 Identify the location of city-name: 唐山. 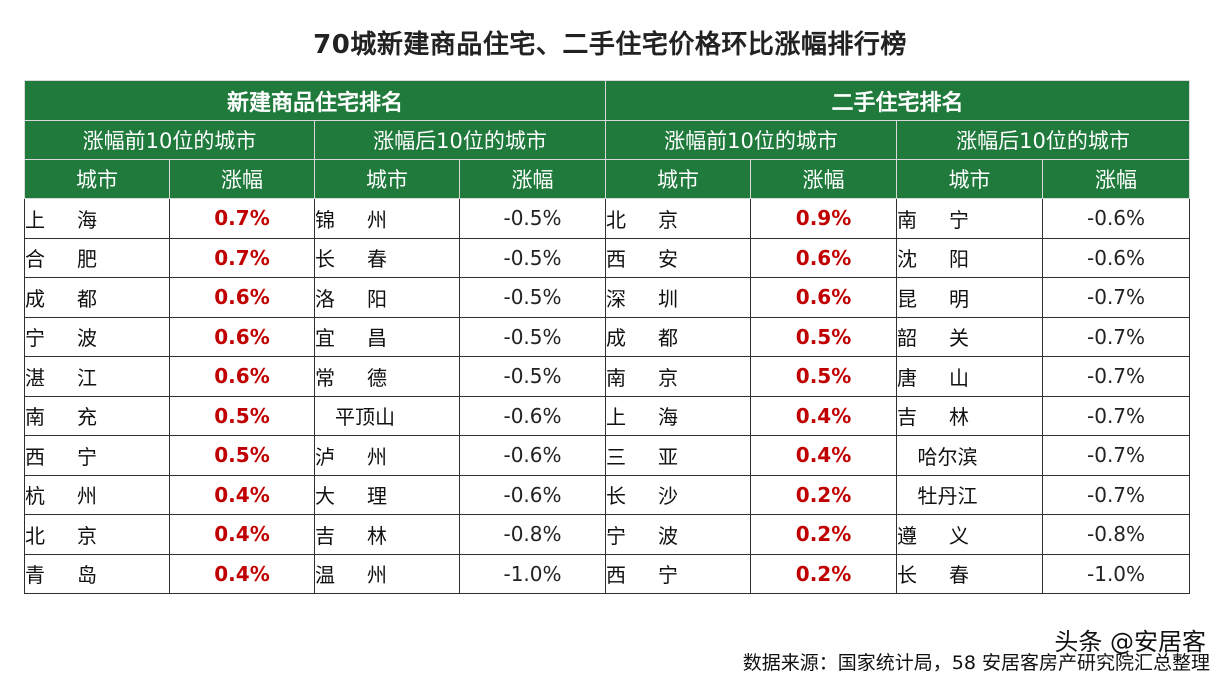
(933, 377).